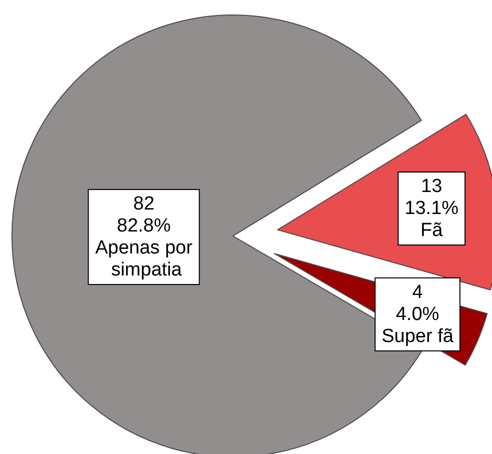 This screenshot has width=492, height=454. I want to click on slice-label: Super fã, so click(418, 336).